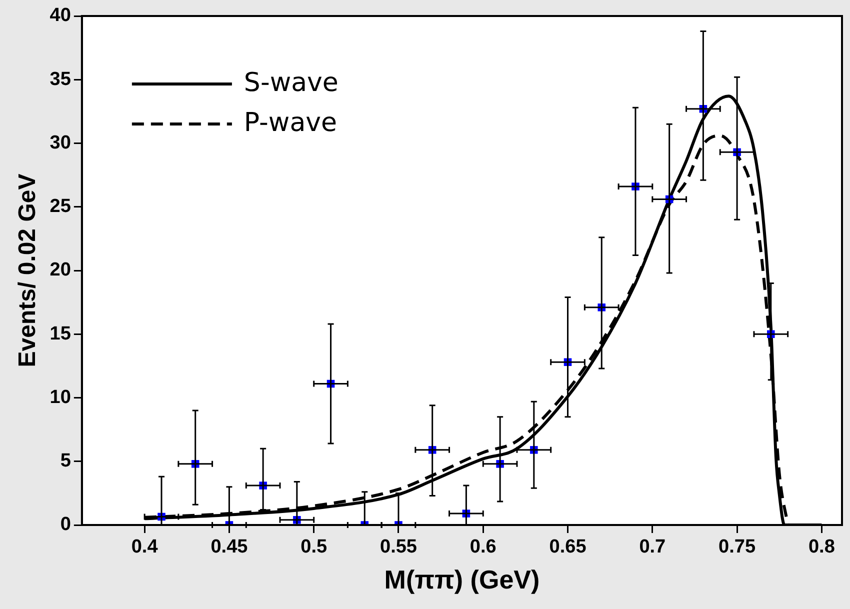 This screenshot has height=609, width=850. Describe the element at coordinates (60, 270) in the screenshot. I see `y-tick-label: 20` at that location.